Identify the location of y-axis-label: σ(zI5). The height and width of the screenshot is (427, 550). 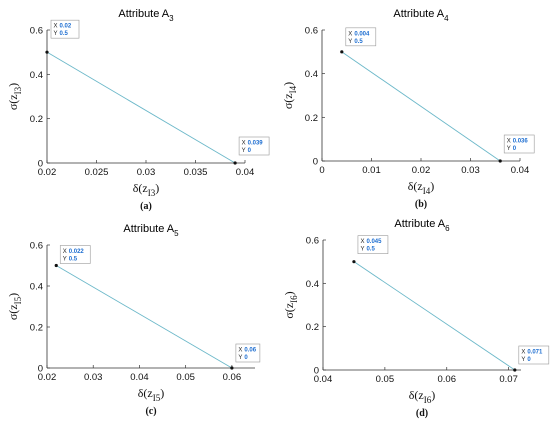
(14, 306).